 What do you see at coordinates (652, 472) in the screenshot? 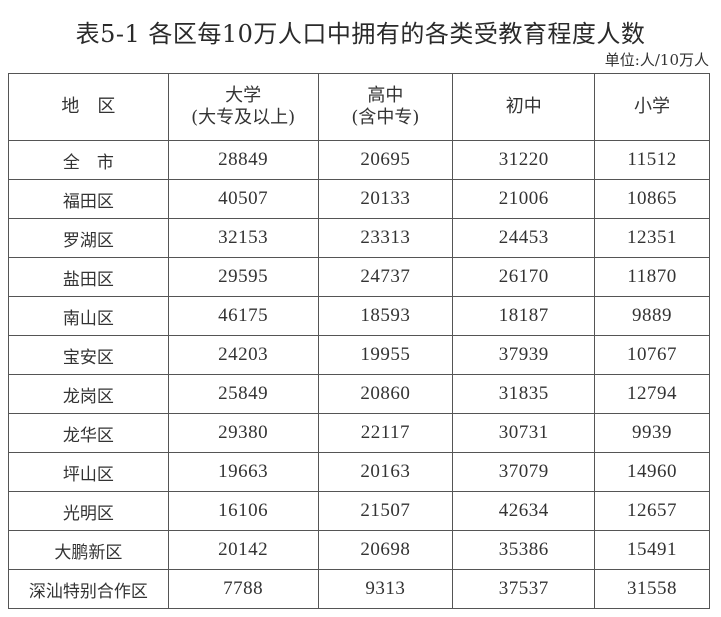
I see `value-cell: 14960` at bounding box center [652, 472].